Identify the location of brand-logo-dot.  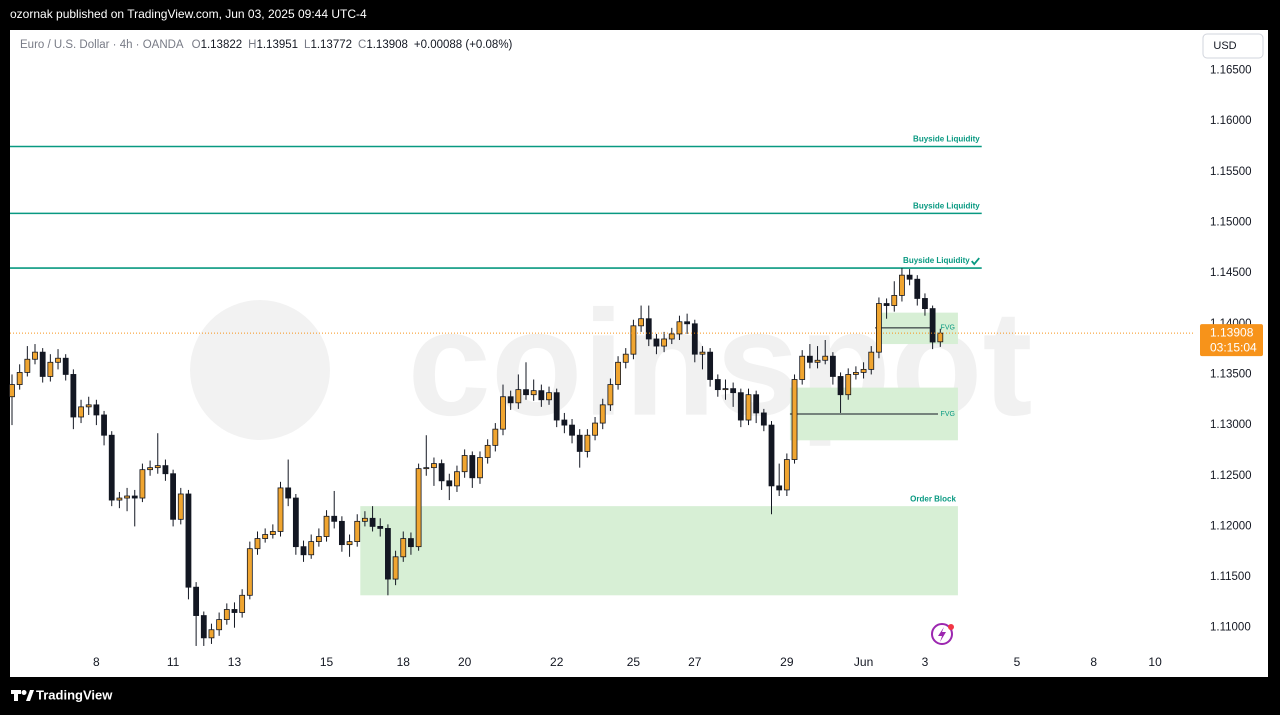
(24, 692).